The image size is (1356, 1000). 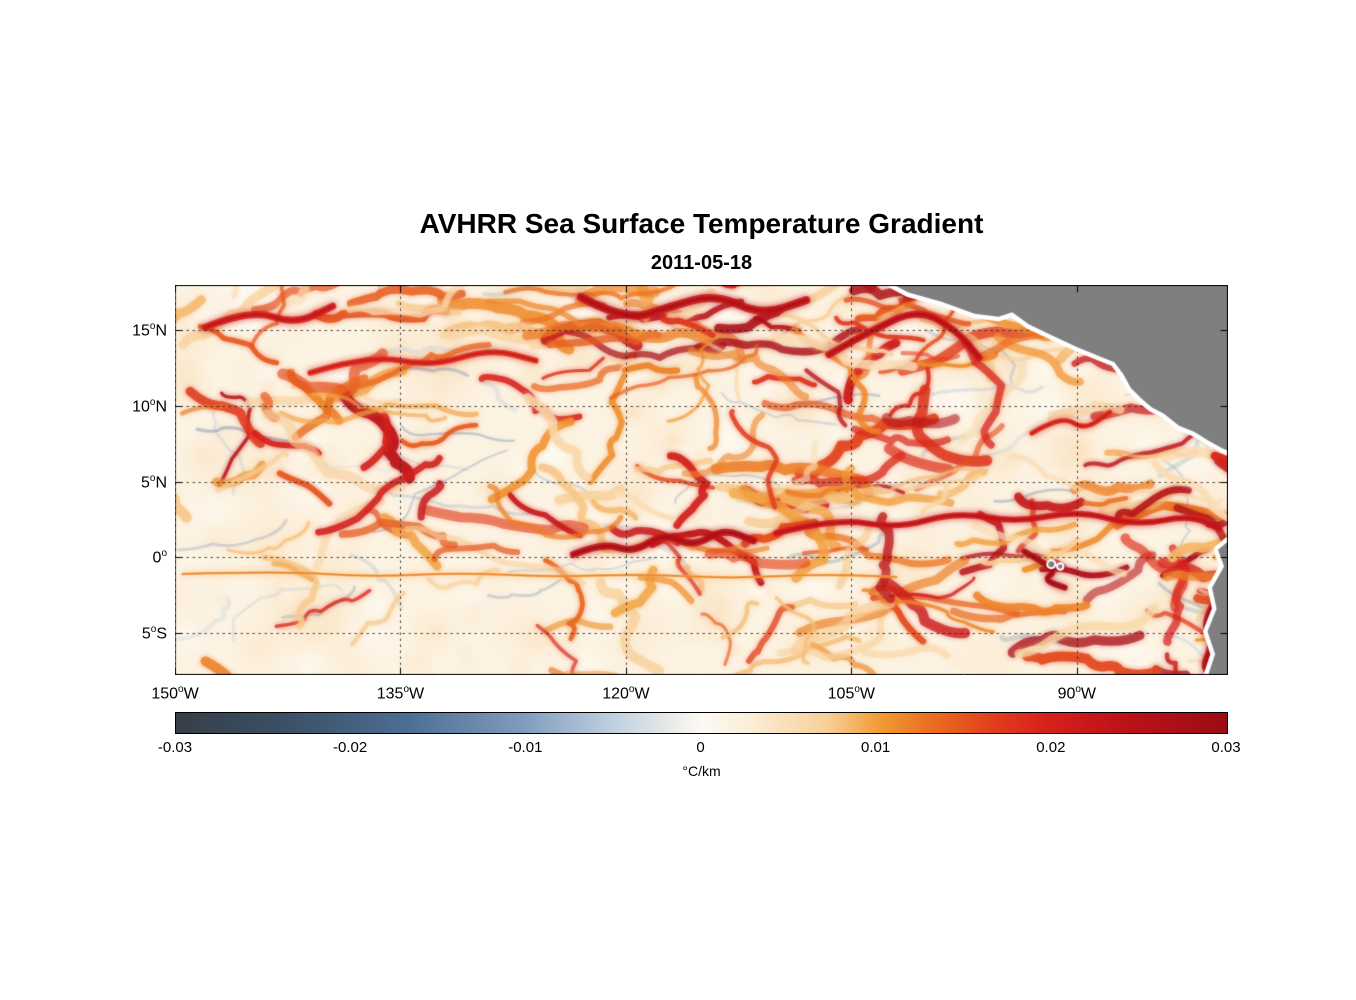 I want to click on y-tick-label: 15oN, so click(x=149, y=330).